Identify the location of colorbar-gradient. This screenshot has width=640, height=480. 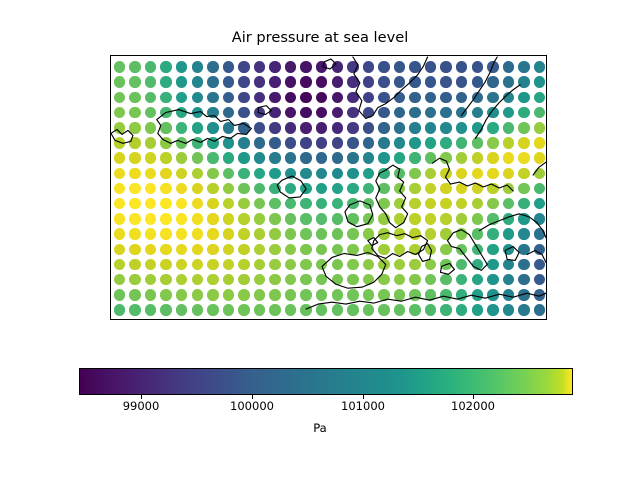
(326, 381).